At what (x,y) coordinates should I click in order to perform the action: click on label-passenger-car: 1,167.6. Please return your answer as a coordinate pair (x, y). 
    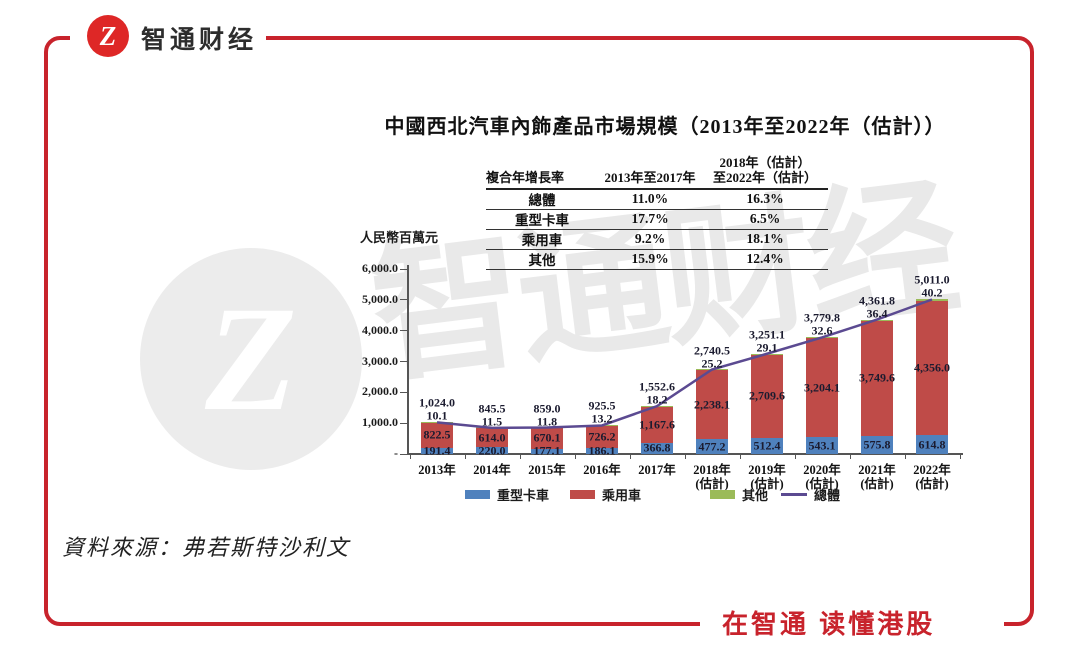
    Looking at the image, I should click on (657, 424).